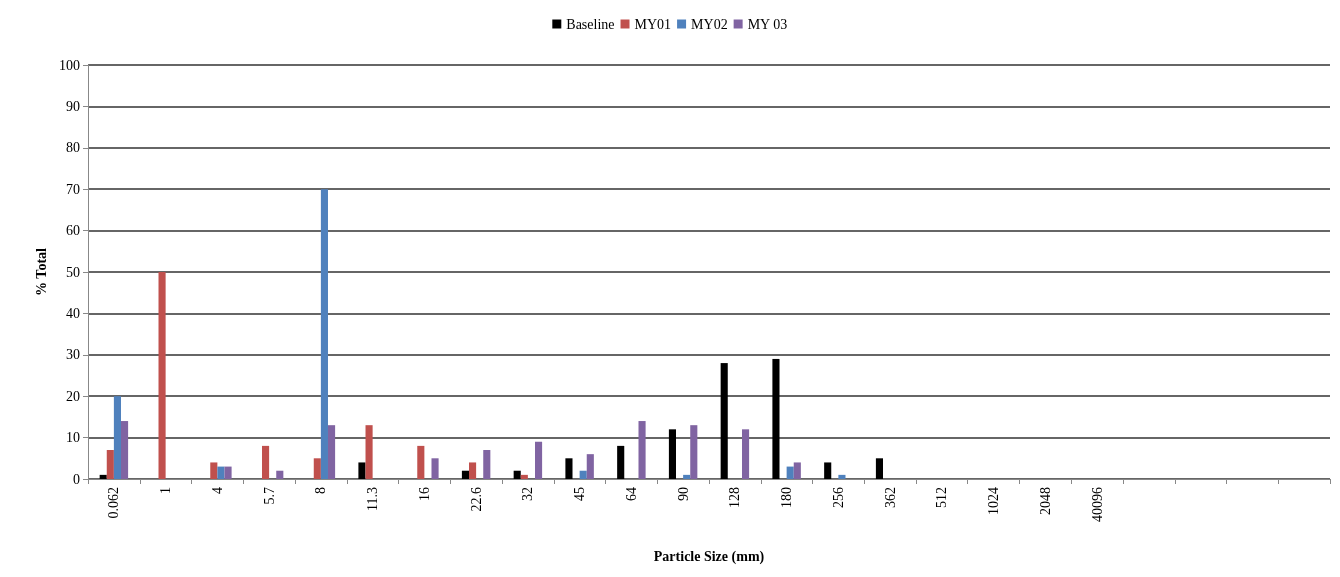  What do you see at coordinates (114, 503) in the screenshot?
I see `x-tick-label: 0.062` at bounding box center [114, 503].